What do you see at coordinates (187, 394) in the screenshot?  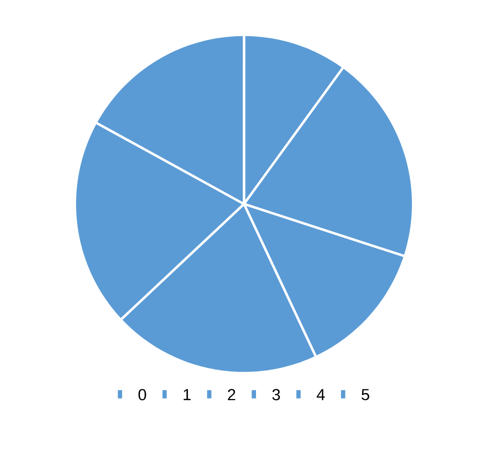 I see `legend-label: 1` at bounding box center [187, 394].